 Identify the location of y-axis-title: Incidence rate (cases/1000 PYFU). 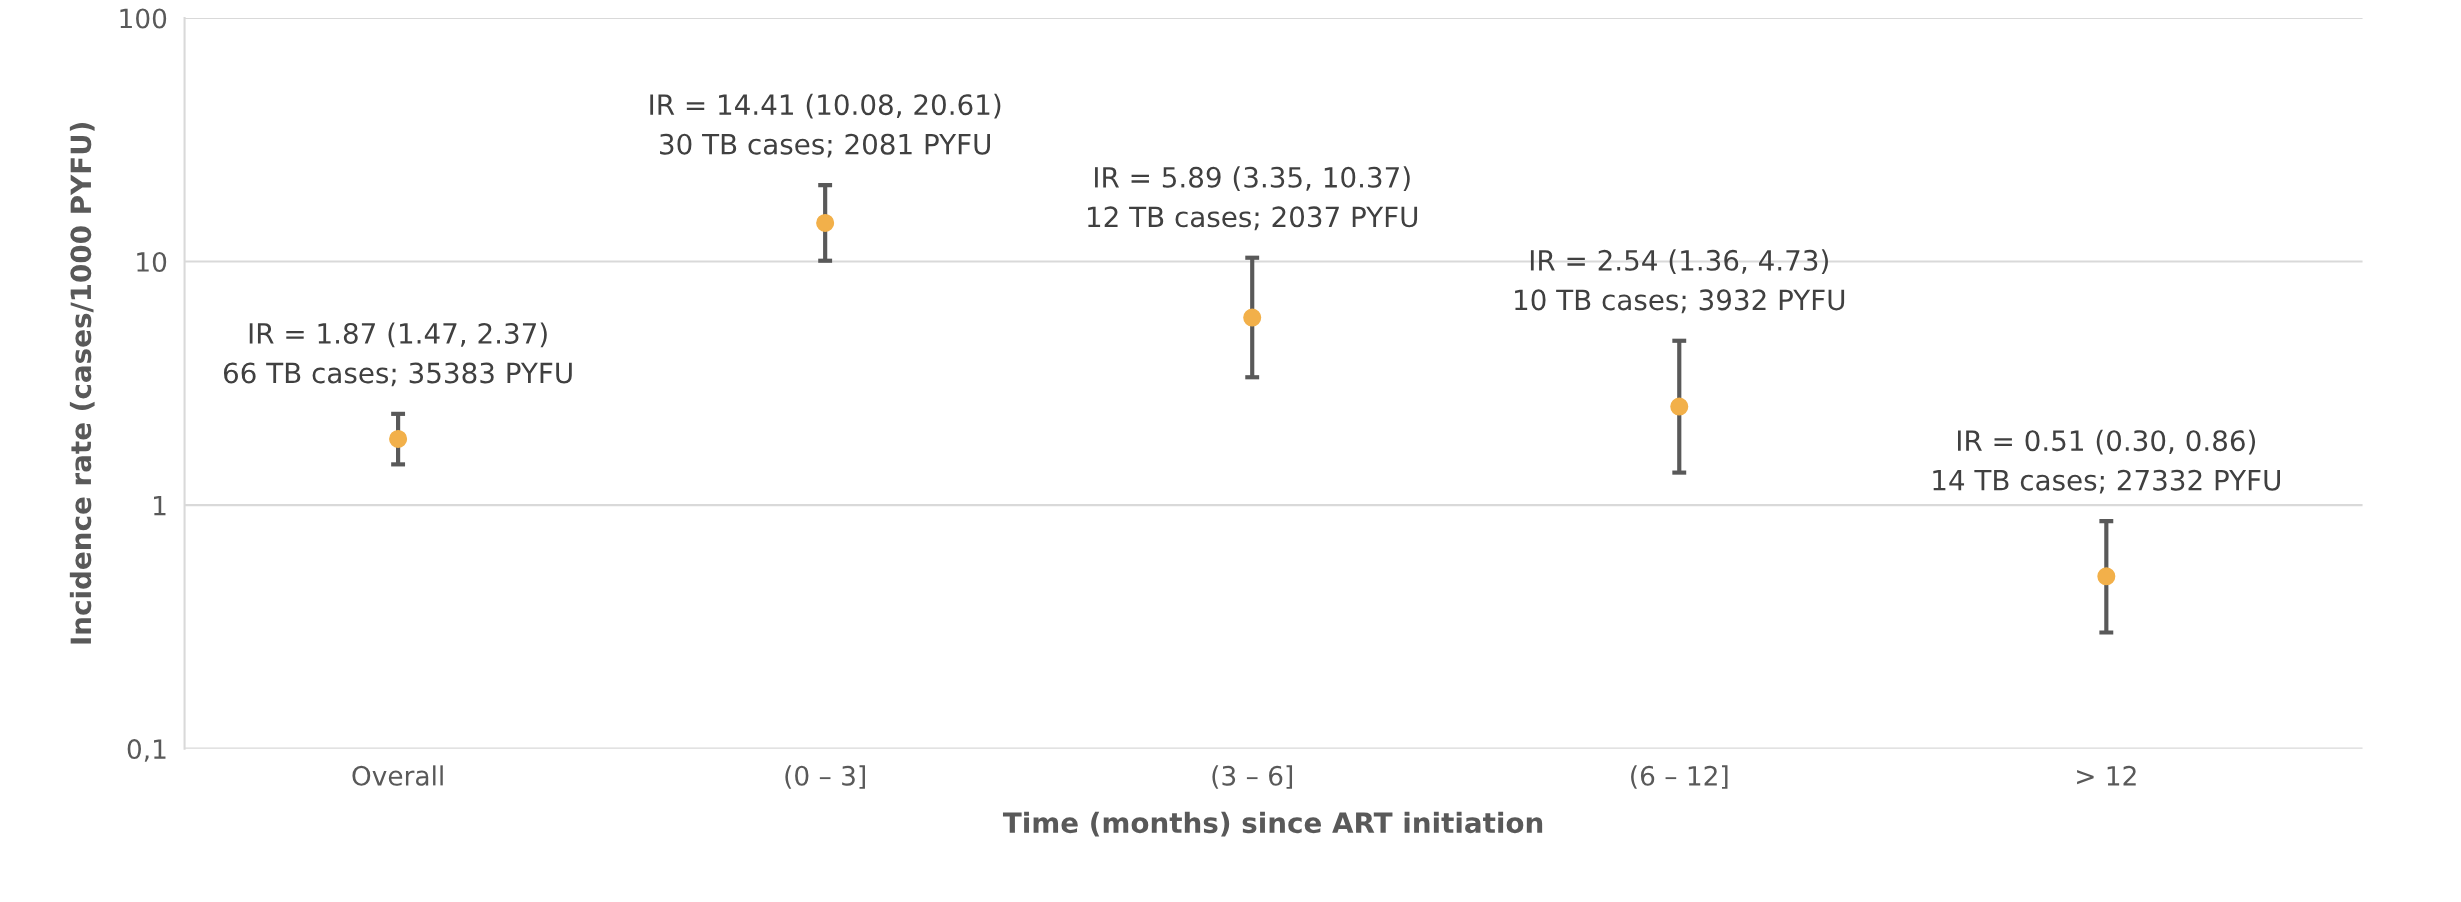
(82, 383).